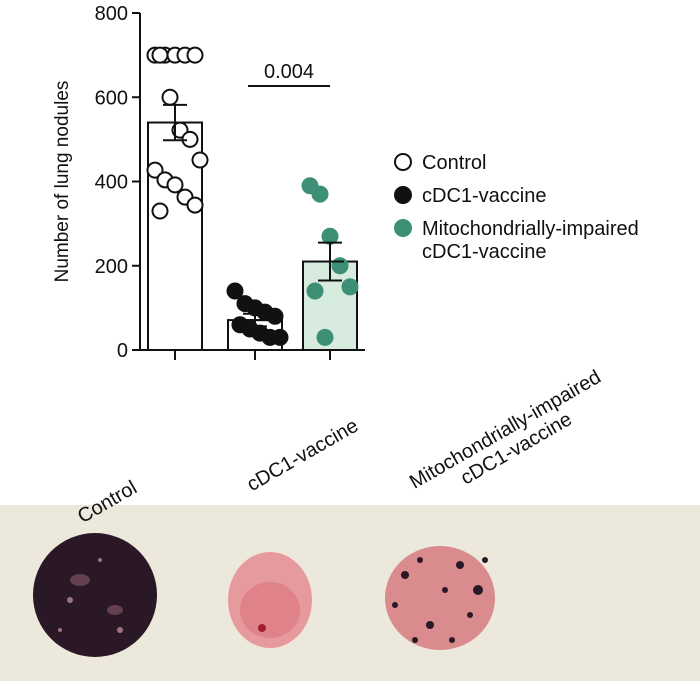 The height and width of the screenshot is (686, 700). I want to click on y-tick-label: 400, so click(111, 183).